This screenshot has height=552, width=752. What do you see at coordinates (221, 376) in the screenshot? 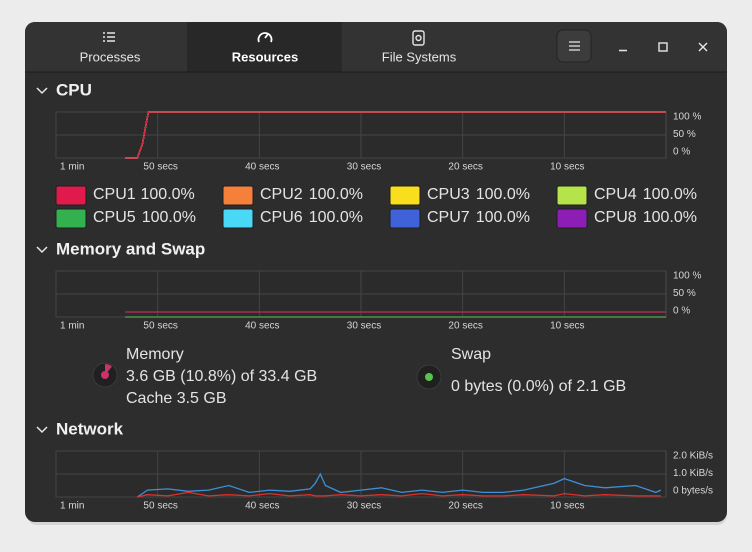
I see `memory-usage: 3.6 GB (10.8%) of 33.4 GB` at bounding box center [221, 376].